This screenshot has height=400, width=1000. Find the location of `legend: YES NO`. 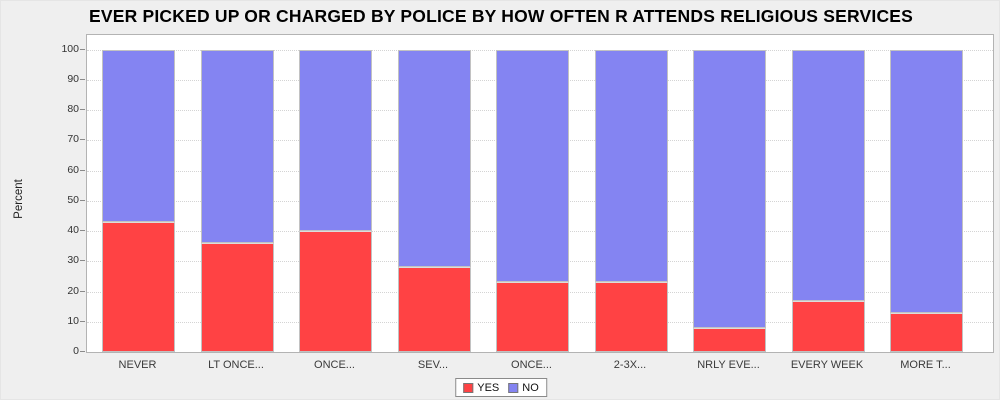

legend: YES NO is located at coordinates (501, 387).